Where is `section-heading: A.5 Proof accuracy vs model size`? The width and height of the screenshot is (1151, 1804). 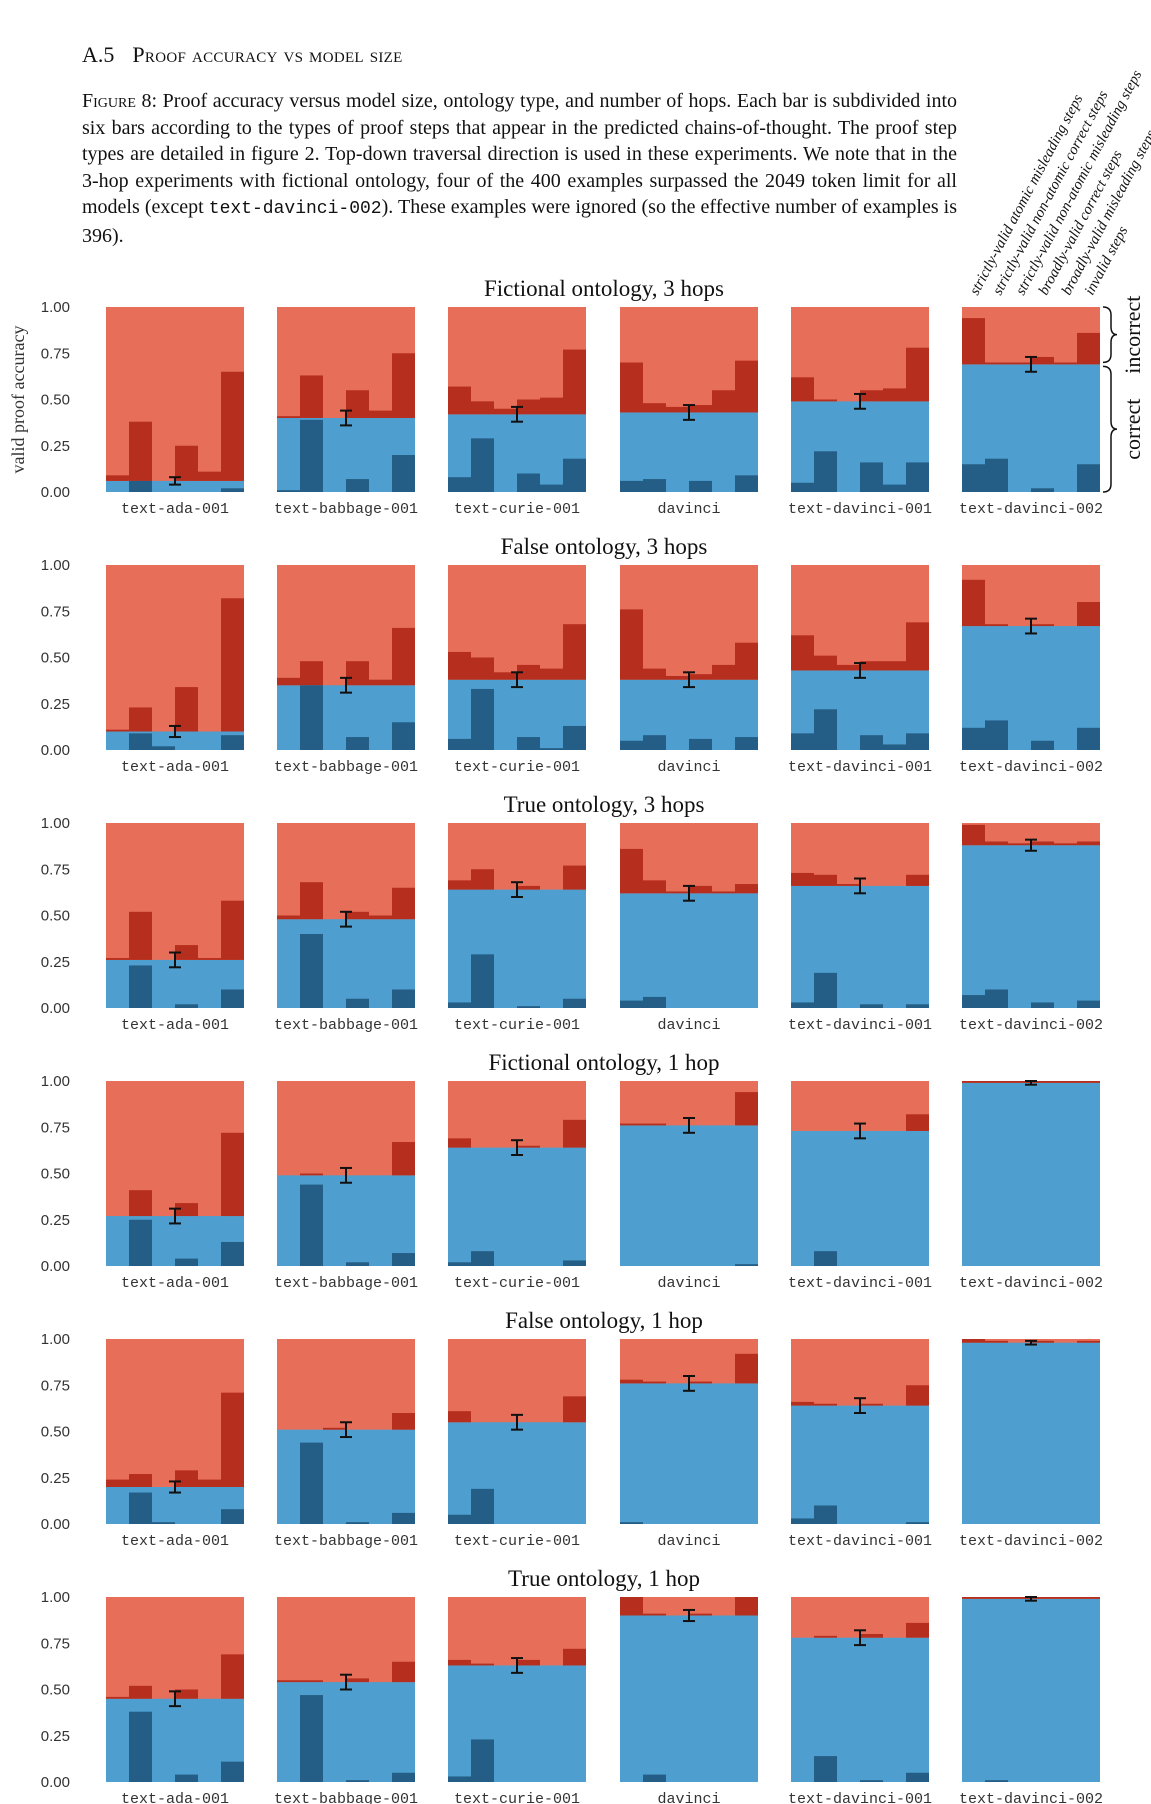 section-heading: A.5 Proof accuracy vs model size is located at coordinates (242, 55).